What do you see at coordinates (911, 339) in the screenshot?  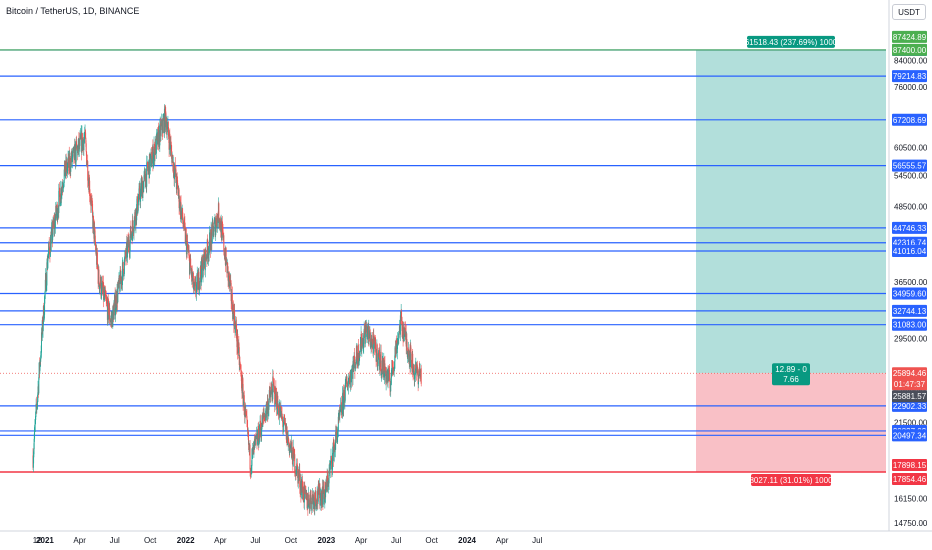 I see `price-tick-label: 29500.00` at bounding box center [911, 339].